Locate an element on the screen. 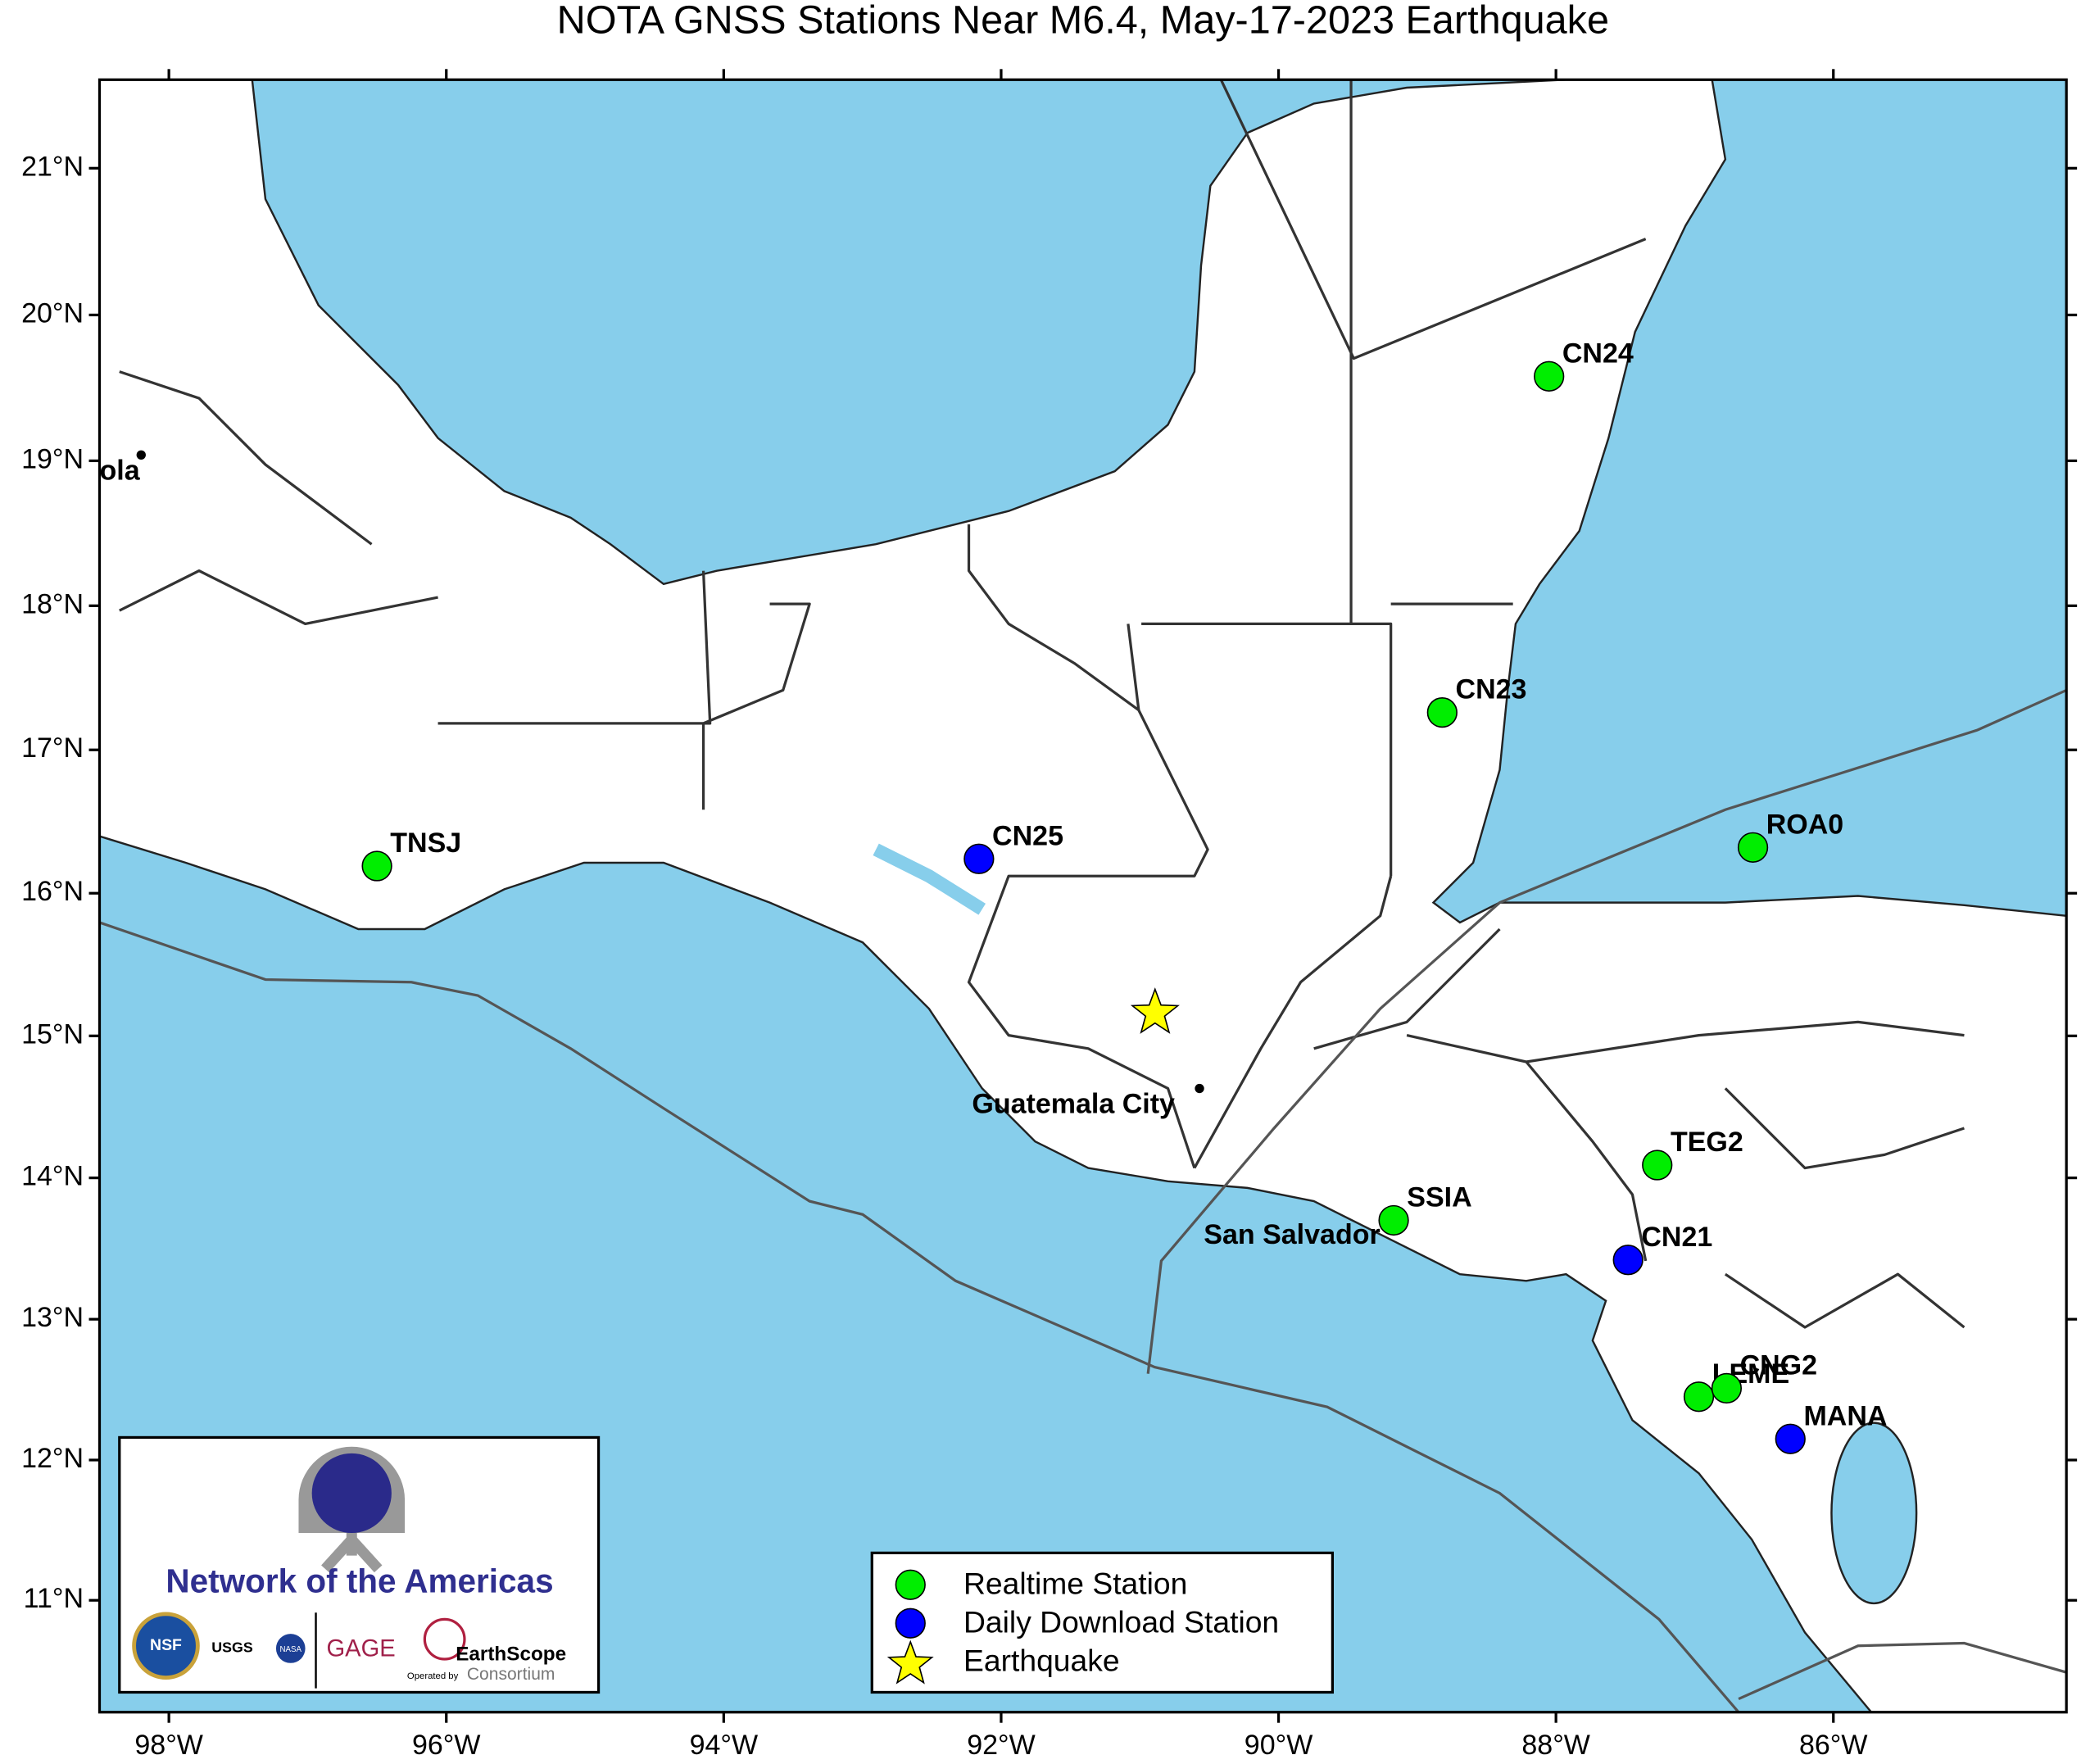  x-tick-label: 92°W is located at coordinates (1001, 1745).